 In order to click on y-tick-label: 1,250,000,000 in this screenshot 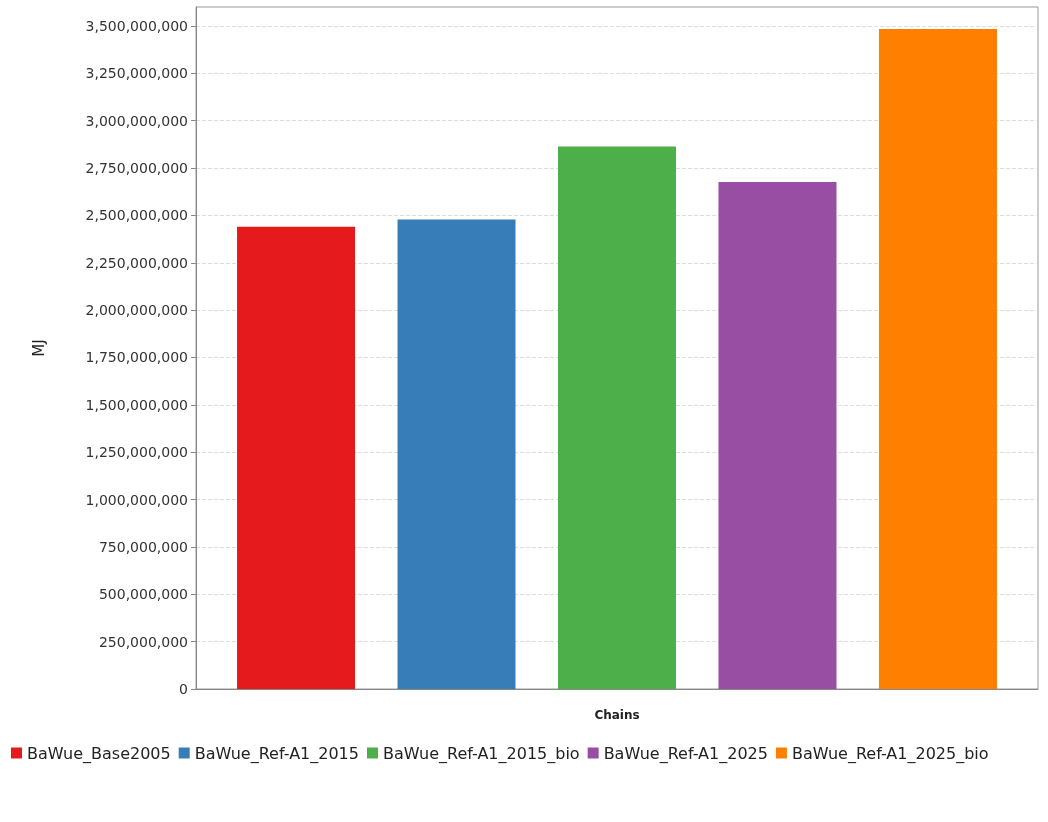, I will do `click(136, 452)`.